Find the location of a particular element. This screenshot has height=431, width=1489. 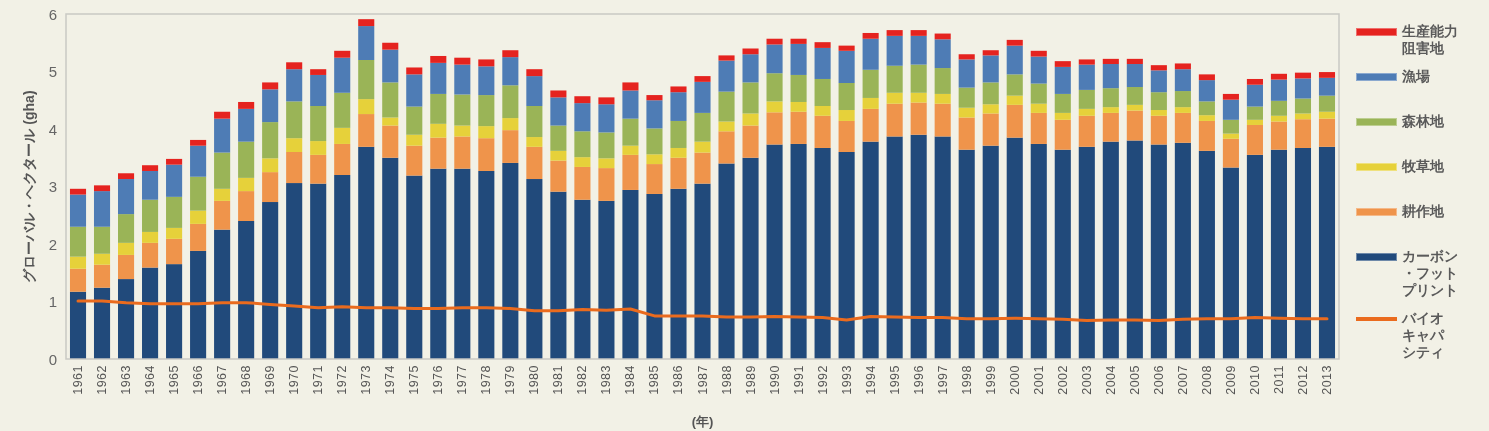

x-tick-label: 1972 is located at coordinates (342, 380).